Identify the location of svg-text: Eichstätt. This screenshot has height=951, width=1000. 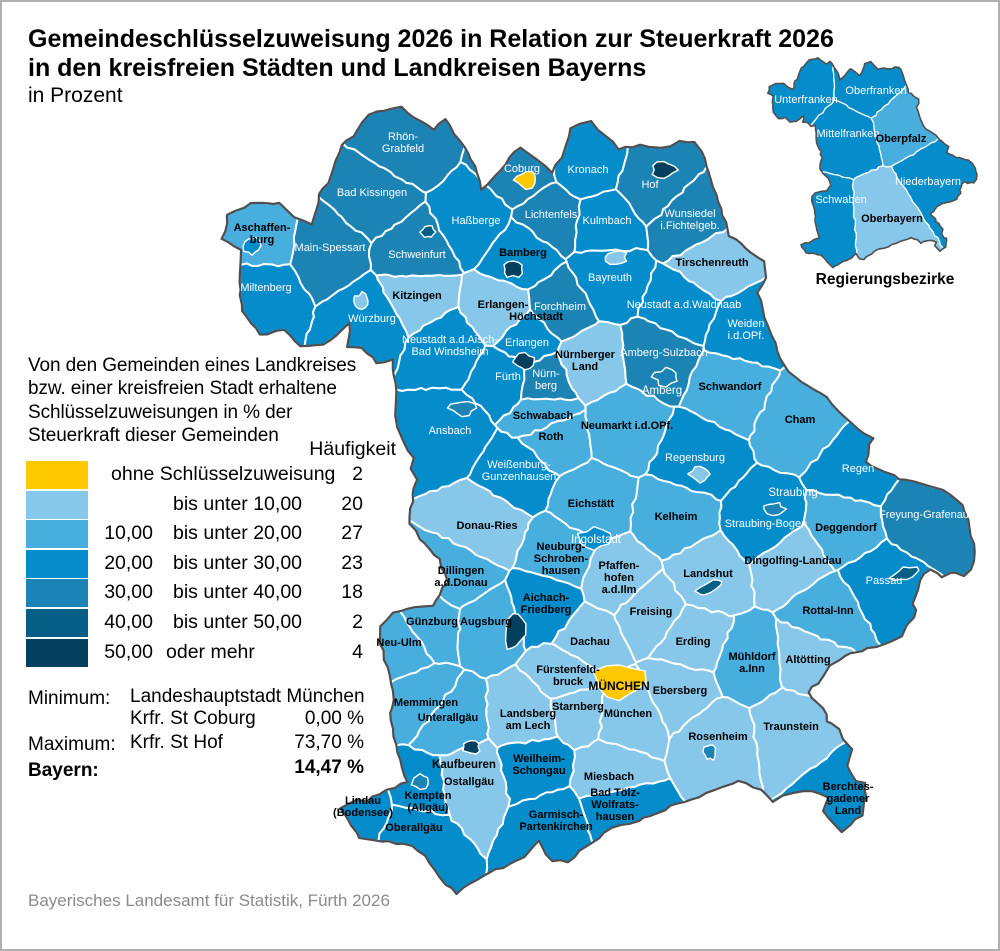
(591, 504).